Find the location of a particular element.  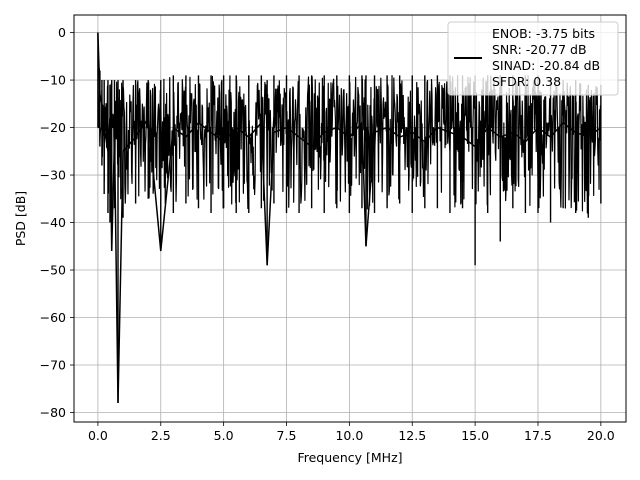

y-tick-label: −40 is located at coordinates (53, 222).